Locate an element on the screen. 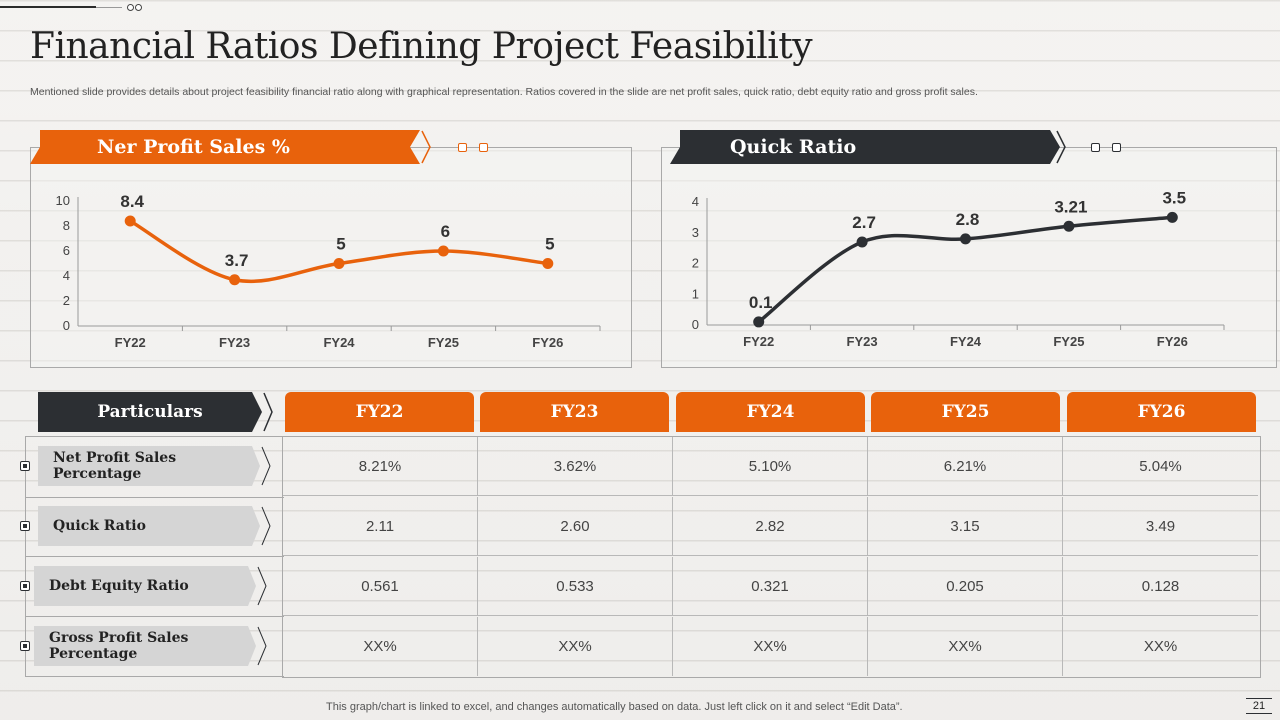 The width and height of the screenshot is (1280, 720). table-cell: 2.11 is located at coordinates (380, 526).